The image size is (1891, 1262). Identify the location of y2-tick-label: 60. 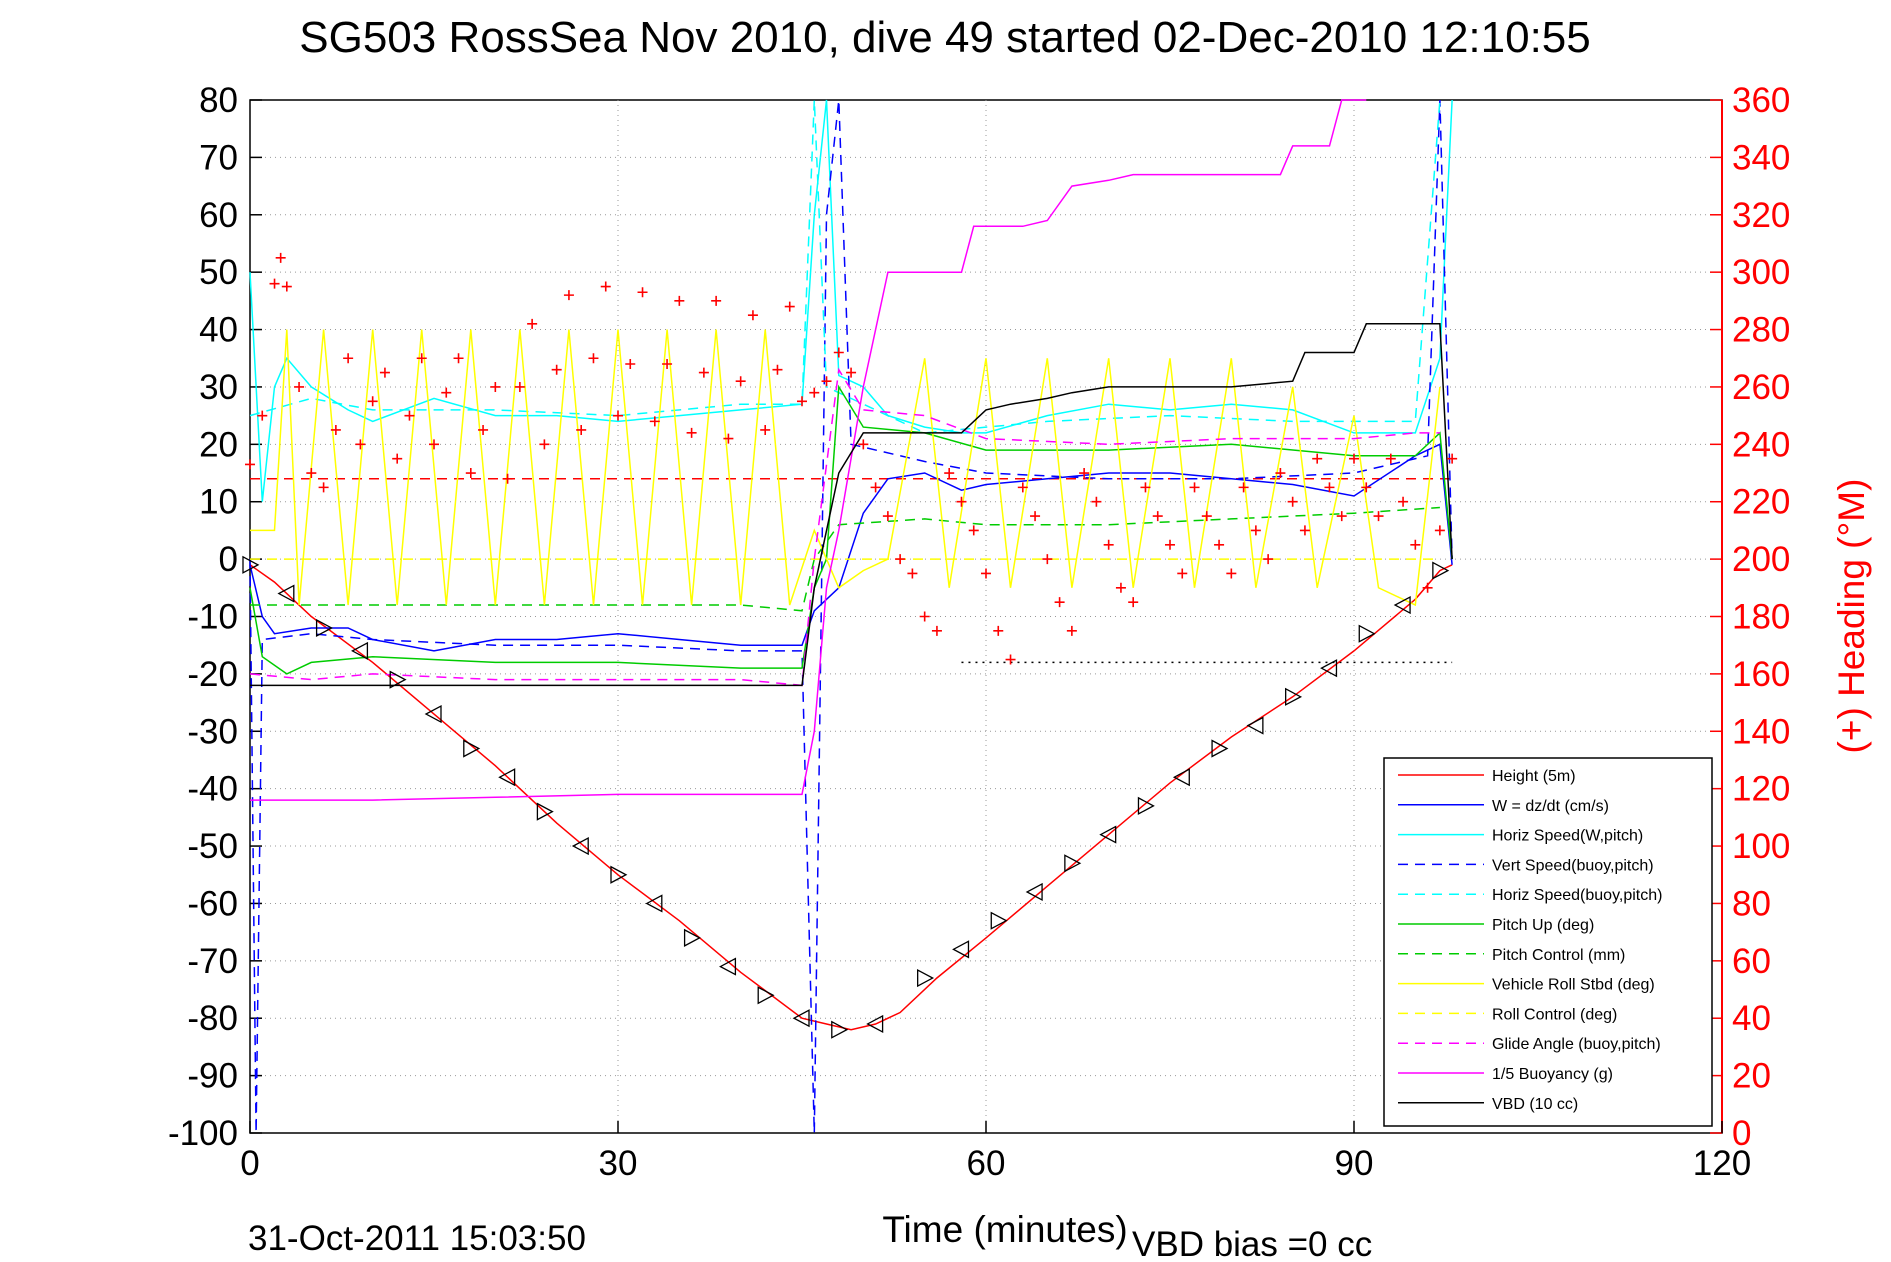
(1751, 961).